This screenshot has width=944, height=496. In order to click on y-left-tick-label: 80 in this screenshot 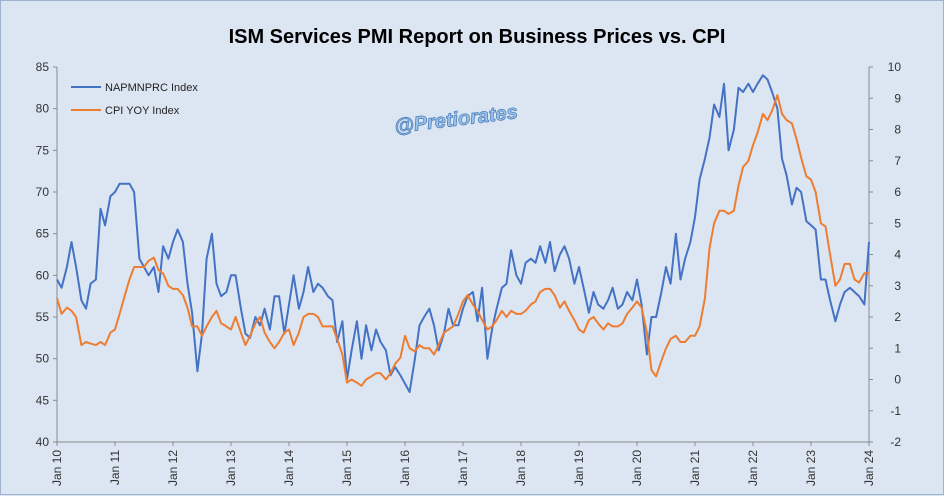, I will do `click(43, 109)`.